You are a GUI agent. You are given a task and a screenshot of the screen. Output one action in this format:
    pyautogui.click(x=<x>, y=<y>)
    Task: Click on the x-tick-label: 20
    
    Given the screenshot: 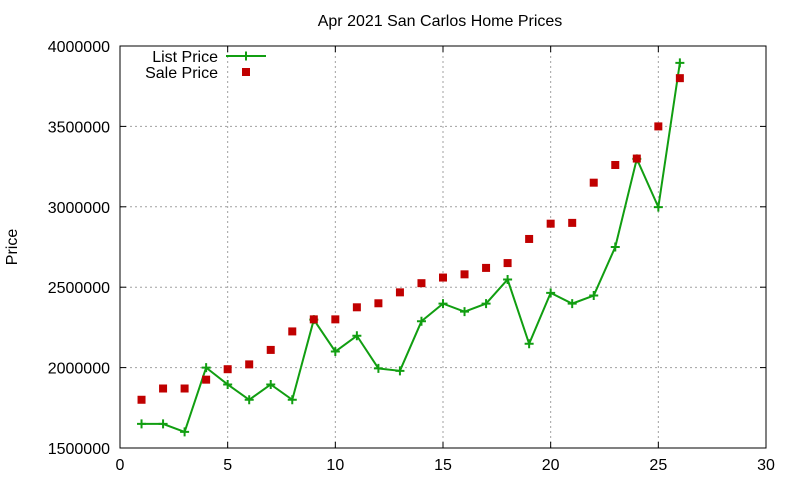 What is the action you would take?
    pyautogui.click(x=551, y=465)
    